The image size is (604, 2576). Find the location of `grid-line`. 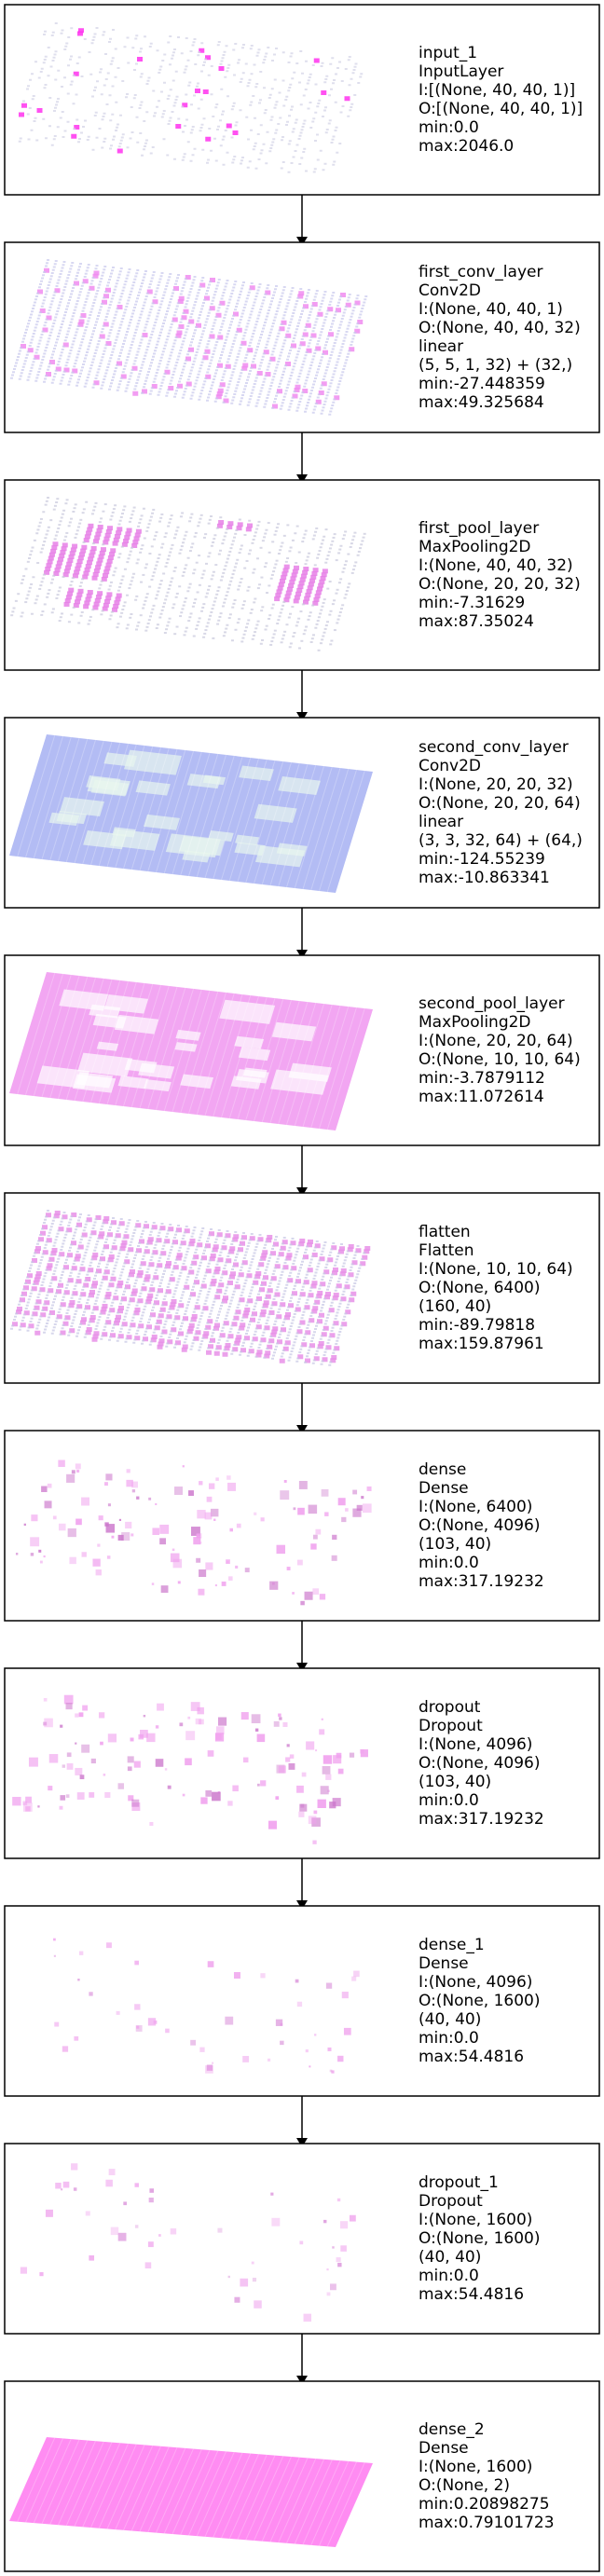

grid-line is located at coordinates (93, 1040).